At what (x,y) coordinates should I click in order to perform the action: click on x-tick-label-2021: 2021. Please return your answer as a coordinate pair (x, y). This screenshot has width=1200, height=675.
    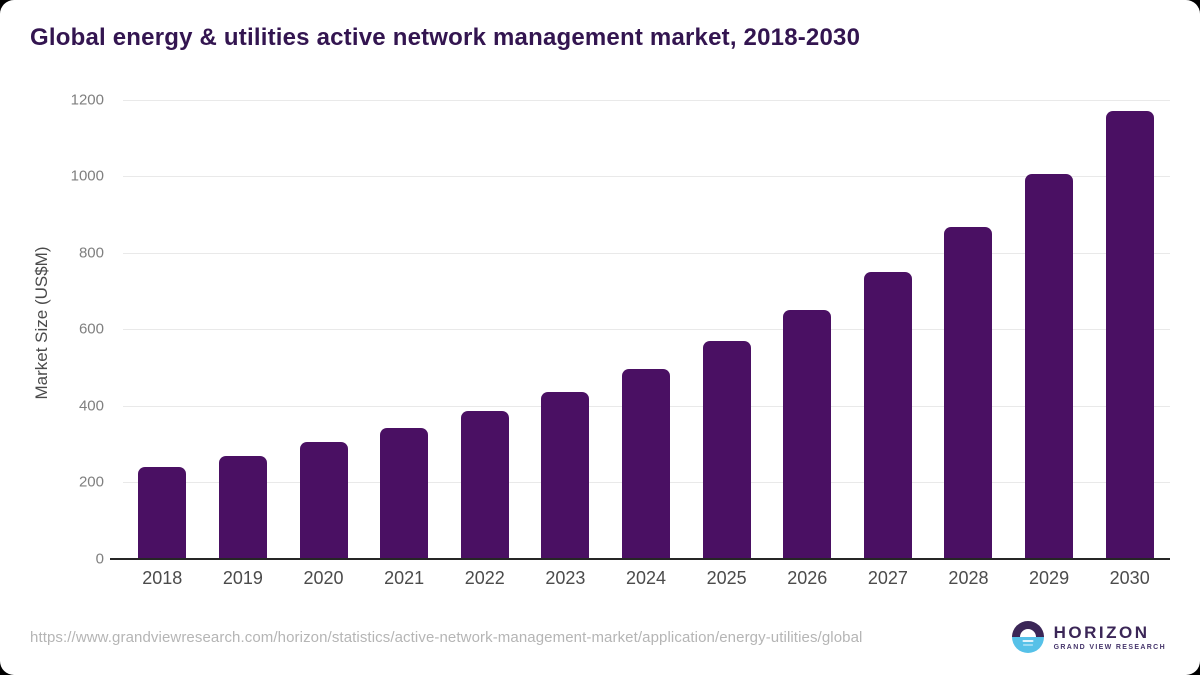
    Looking at the image, I should click on (404, 578).